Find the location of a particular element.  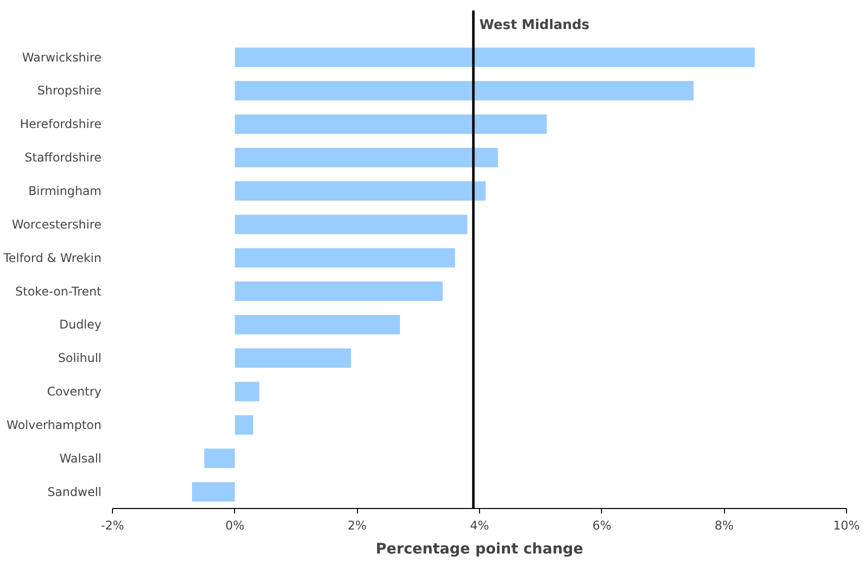

y-tick-label: Birmingham is located at coordinates (65, 191).